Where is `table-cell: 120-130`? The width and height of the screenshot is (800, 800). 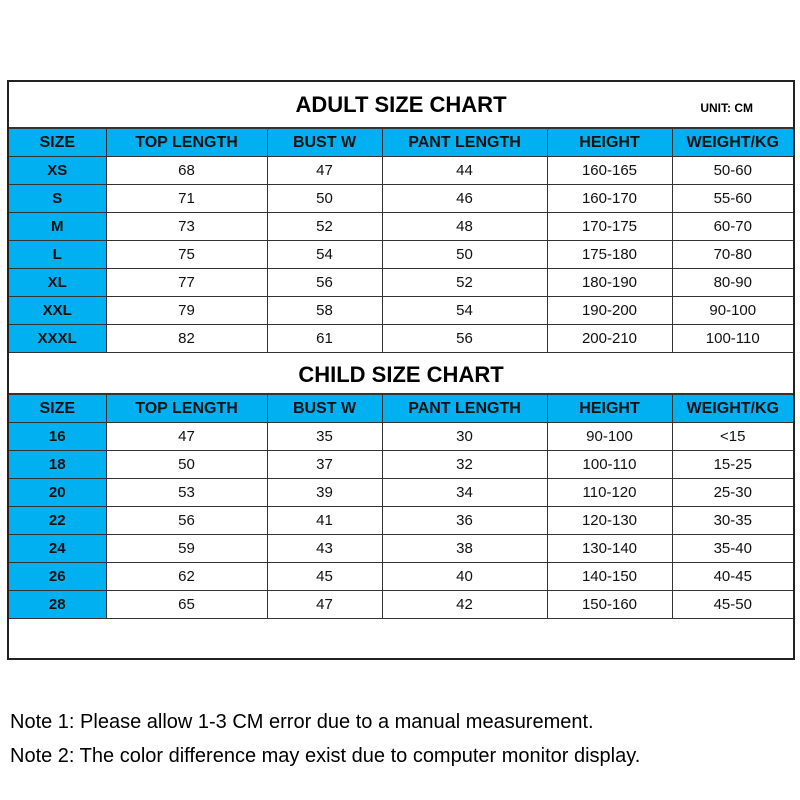
table-cell: 120-130 is located at coordinates (609, 520).